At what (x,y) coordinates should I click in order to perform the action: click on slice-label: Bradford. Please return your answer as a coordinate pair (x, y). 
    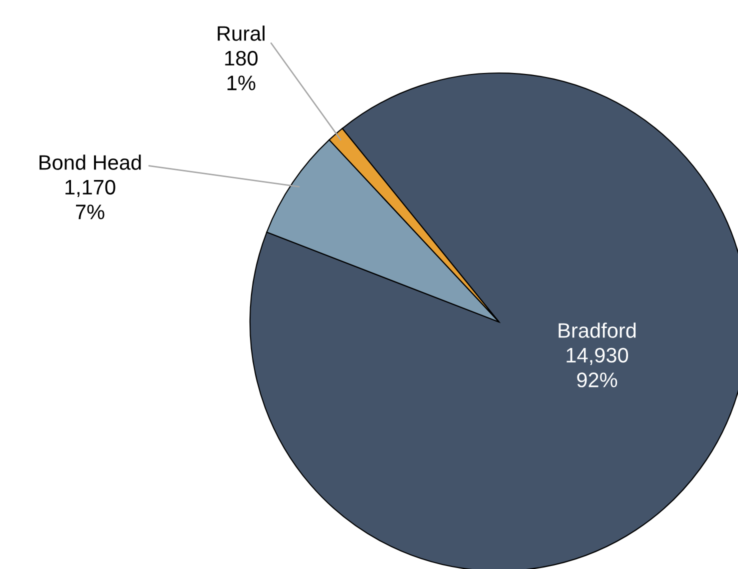
    Looking at the image, I should click on (597, 330).